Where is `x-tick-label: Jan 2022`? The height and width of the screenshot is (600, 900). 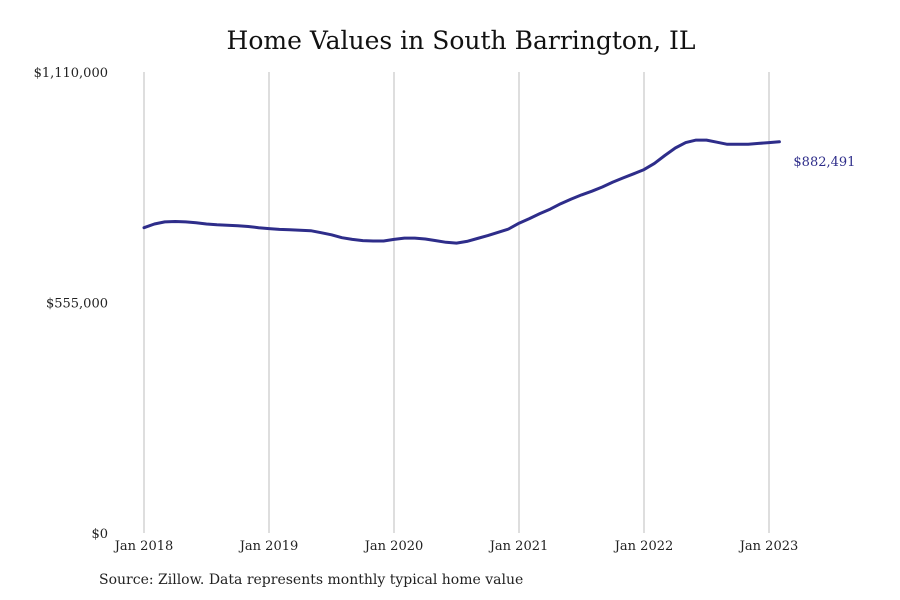 x-tick-label: Jan 2022 is located at coordinates (643, 546).